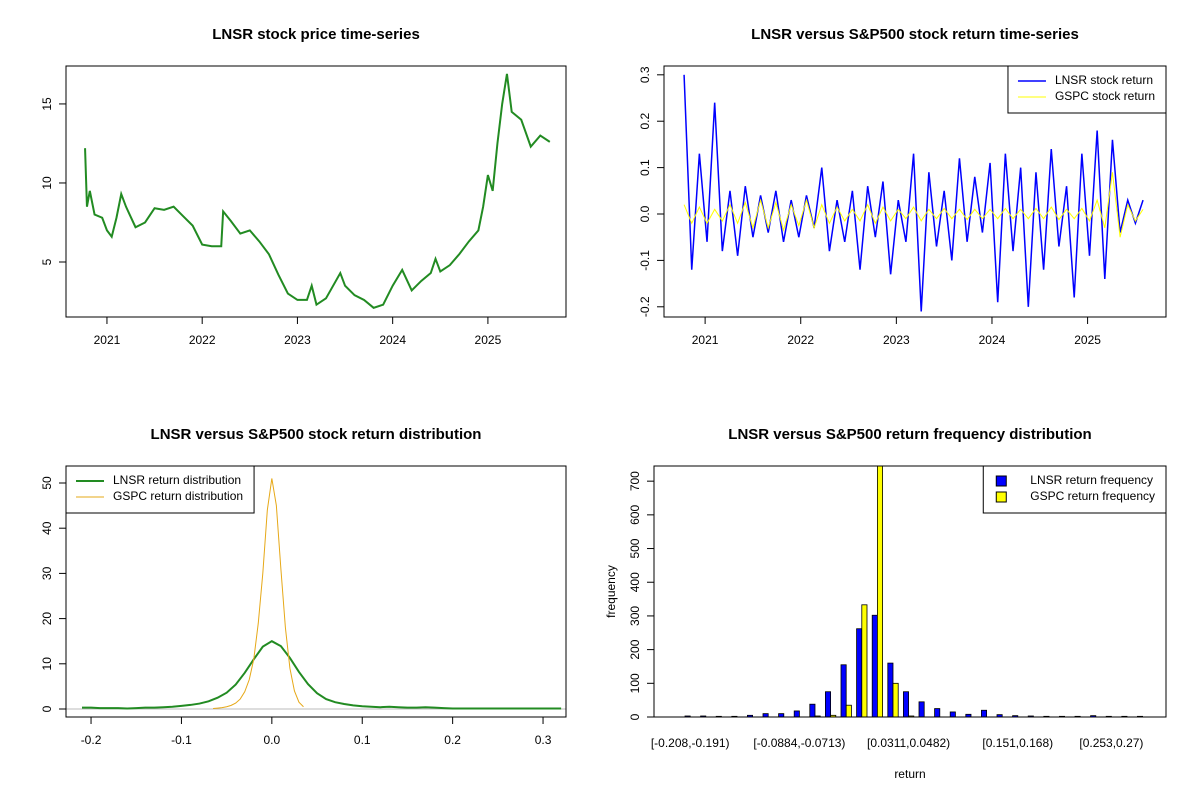  What do you see at coordinates (645, 306) in the screenshot?
I see `y-tick-label: -0.2` at bounding box center [645, 306].